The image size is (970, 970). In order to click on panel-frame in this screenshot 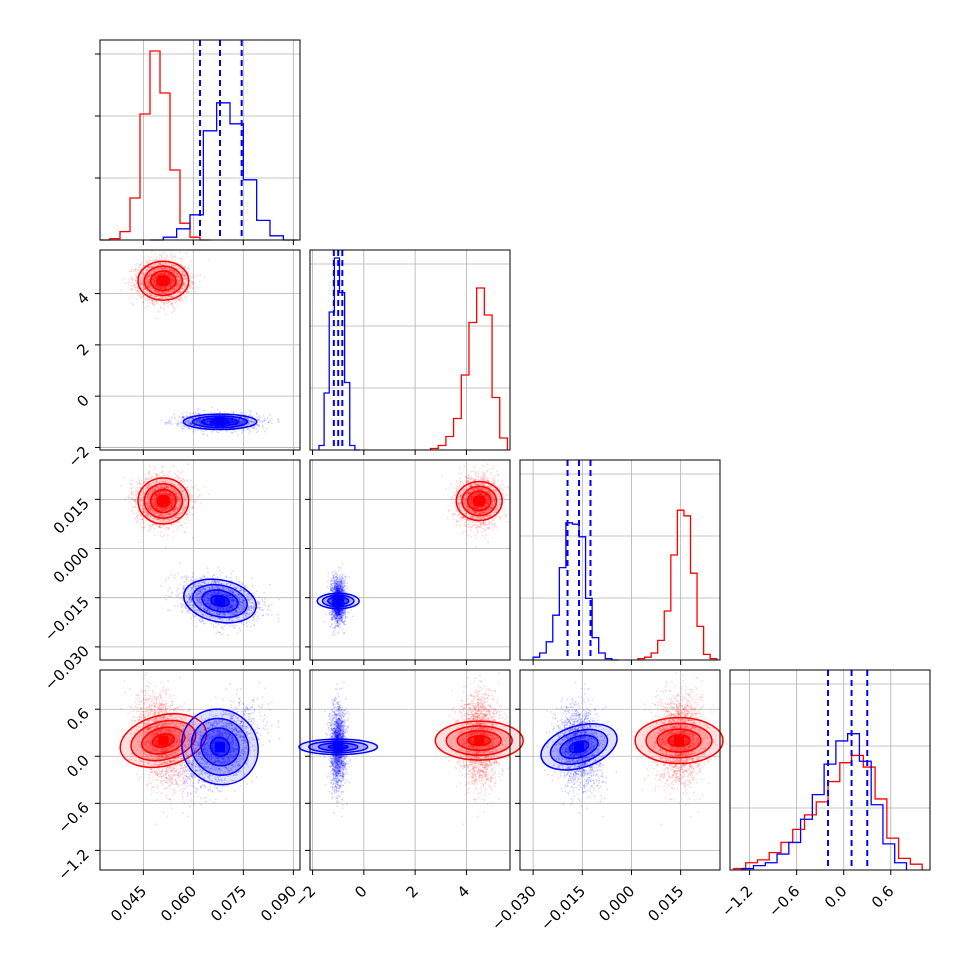, I will do `click(200, 140)`.